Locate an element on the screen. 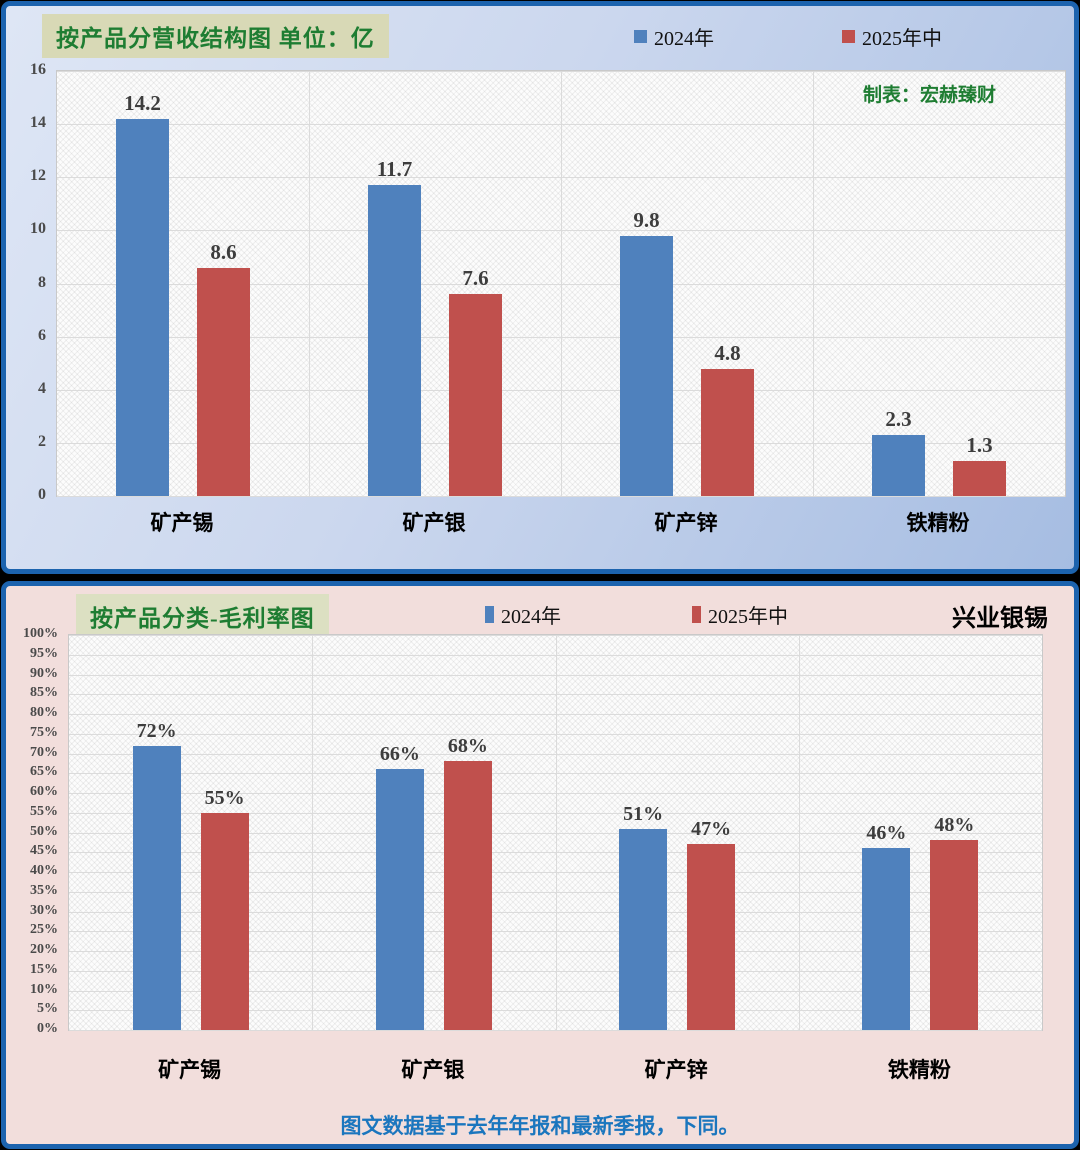 The height and width of the screenshot is (1150, 1080). bar-value-label: 72% is located at coordinates (156, 730).